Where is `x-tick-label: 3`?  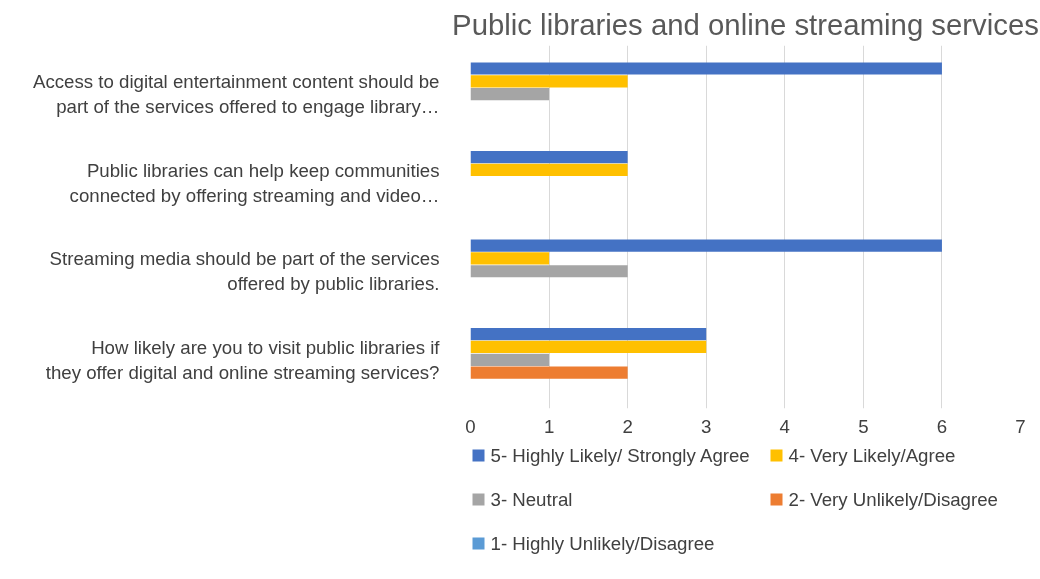
x-tick-label: 3 is located at coordinates (706, 426).